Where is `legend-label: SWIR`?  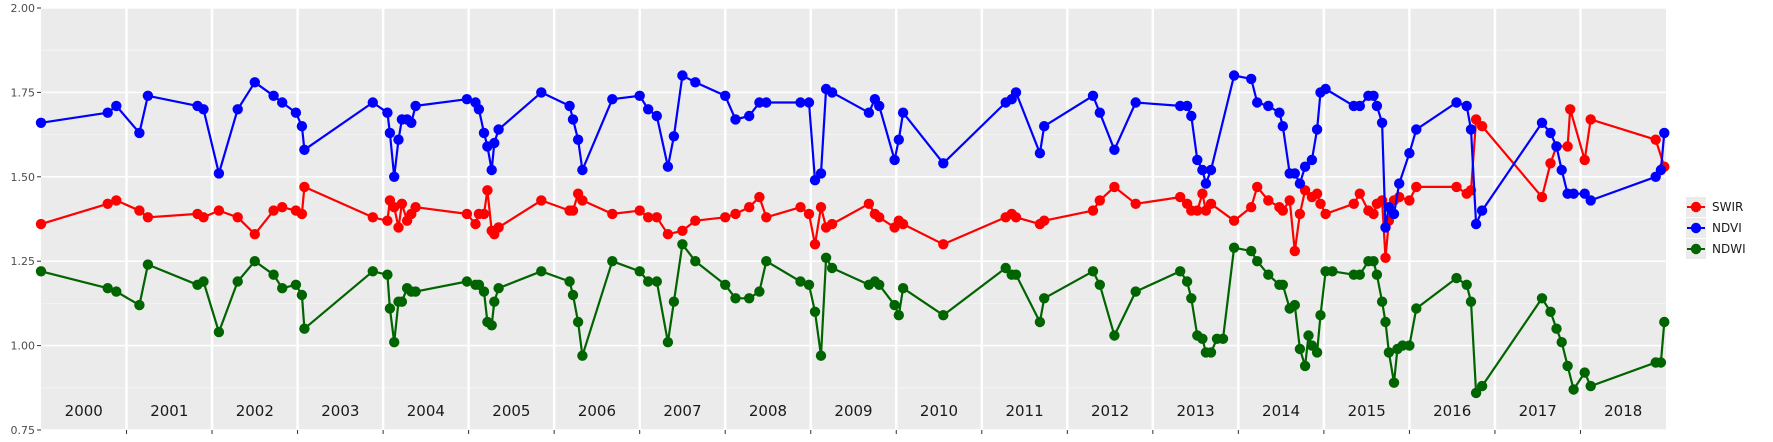 legend-label: SWIR is located at coordinates (1727, 207).